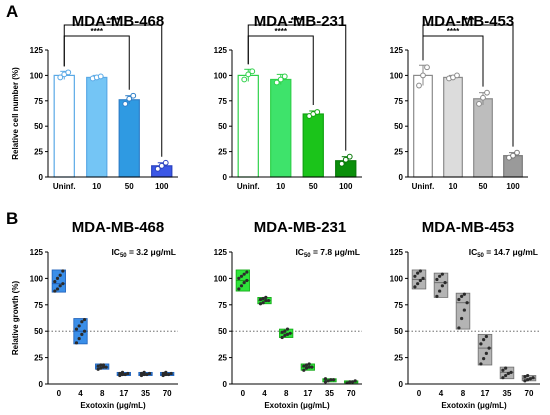 The width and height of the screenshot is (550, 415). I want to click on box-chart-3: 0 4 8 17 35 70 IC50 = 3.2 μg/mL, so click(113, 322).